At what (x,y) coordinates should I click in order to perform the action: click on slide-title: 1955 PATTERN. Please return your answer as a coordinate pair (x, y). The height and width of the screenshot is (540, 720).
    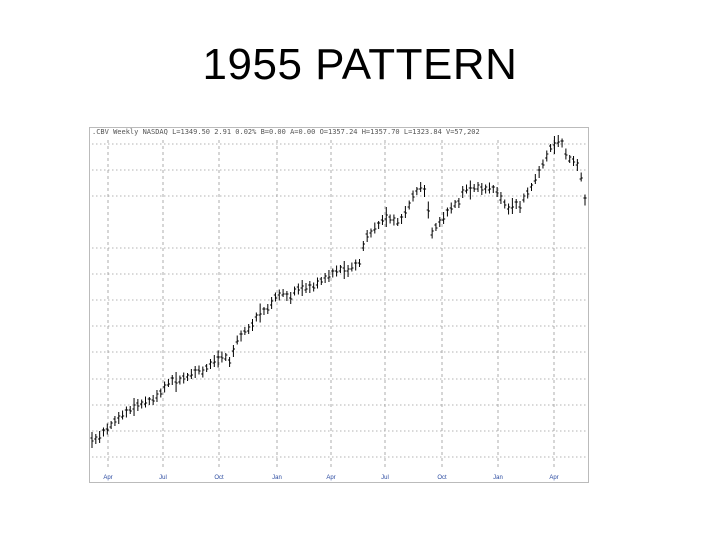
    Looking at the image, I should click on (360, 64).